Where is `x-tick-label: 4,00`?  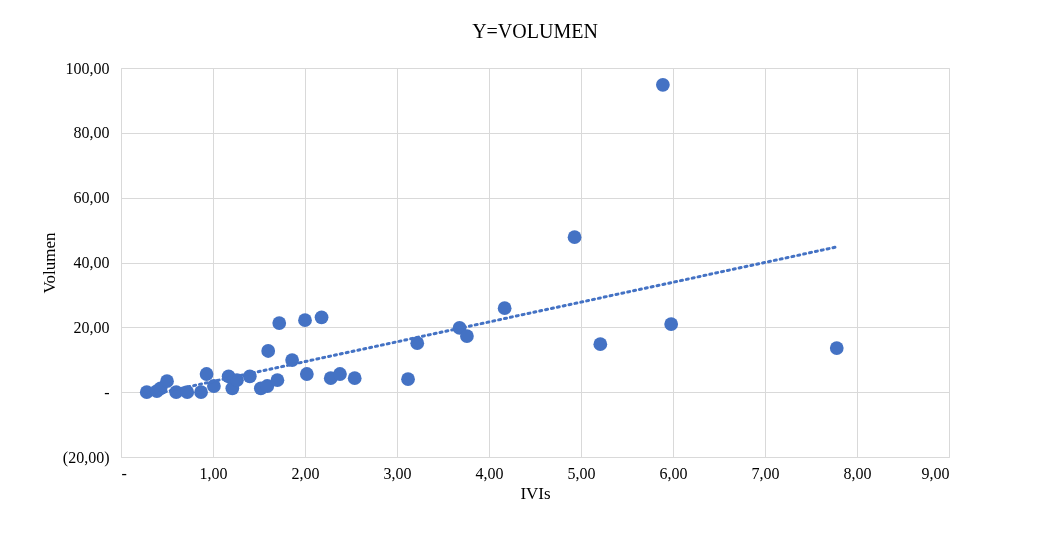 x-tick-label: 4,00 is located at coordinates (489, 473).